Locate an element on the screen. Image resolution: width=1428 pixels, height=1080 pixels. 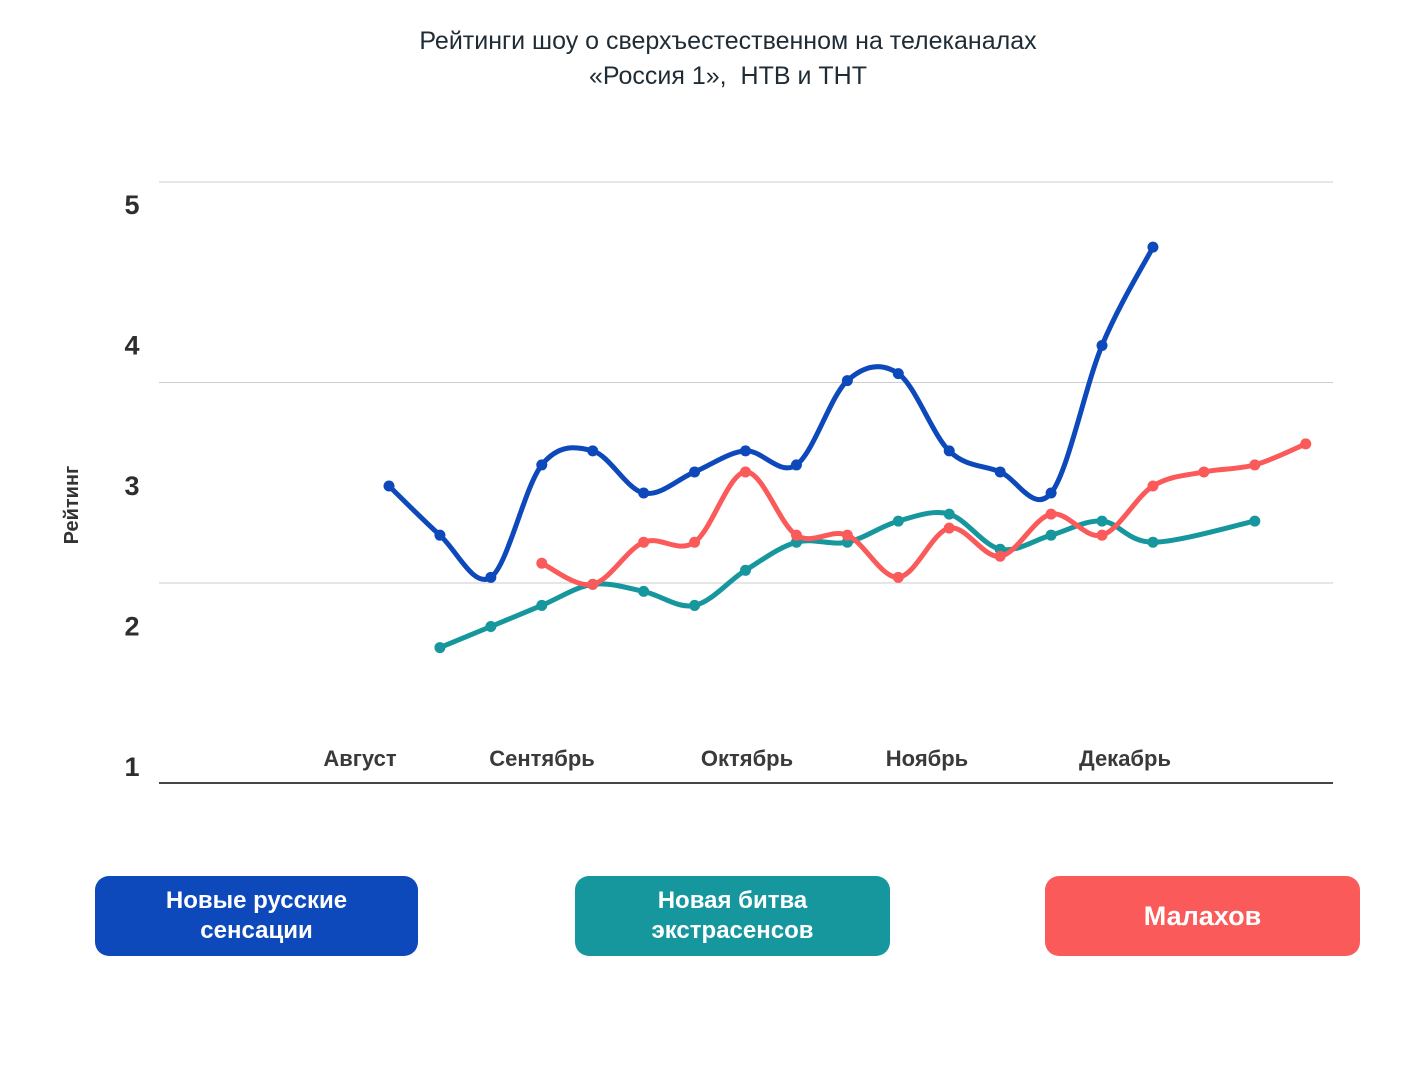
x-tick-label: Август is located at coordinates (359, 758).